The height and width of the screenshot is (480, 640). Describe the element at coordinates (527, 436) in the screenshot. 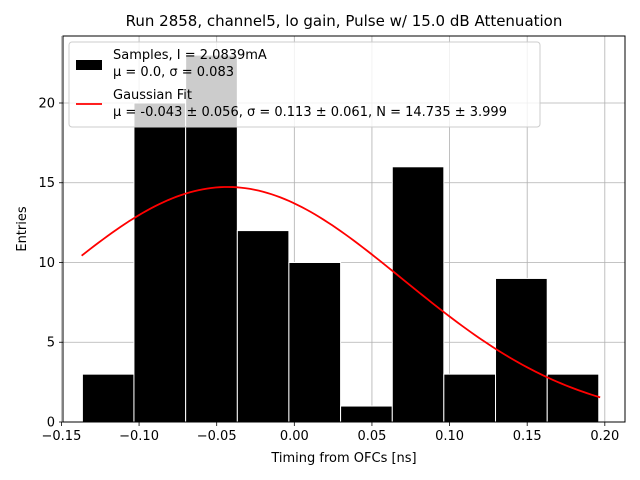

I see `x-tick-label: 0.15` at that location.